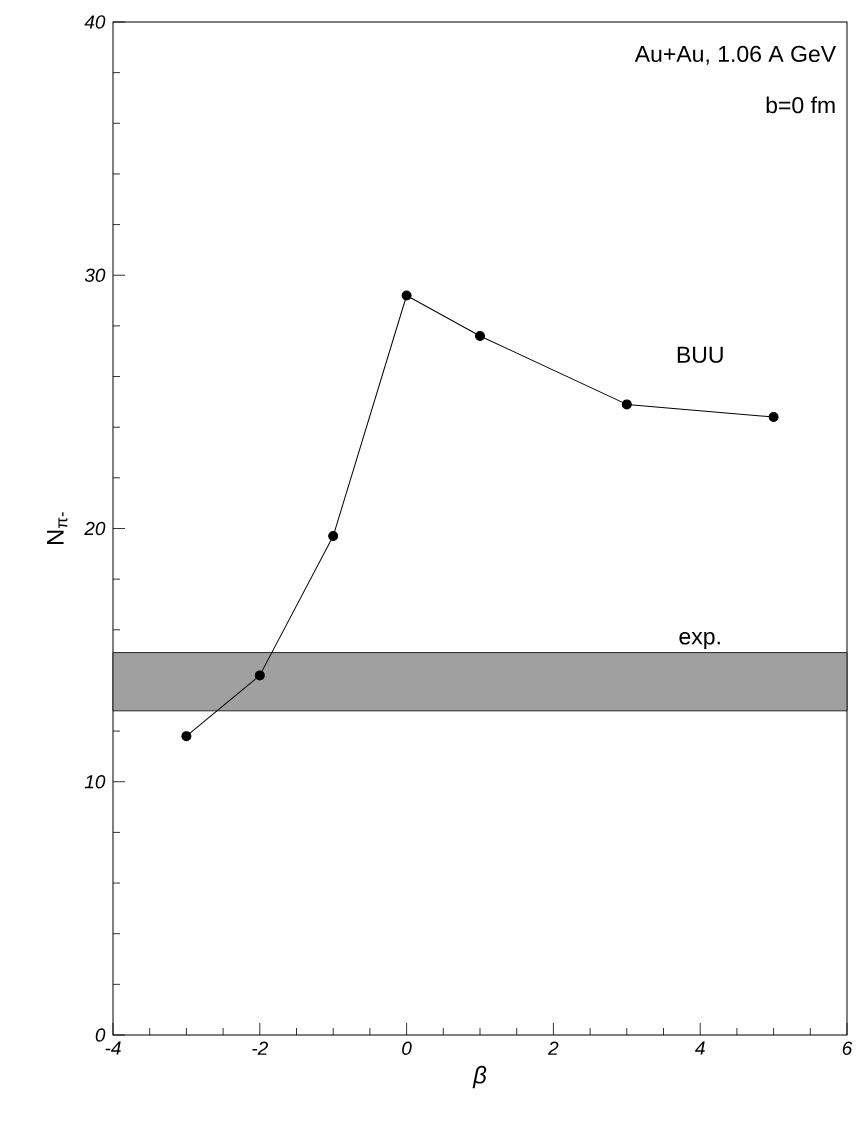 This screenshot has height=1123, width=857. What do you see at coordinates (700, 1048) in the screenshot?
I see `x-tick-label: 4` at bounding box center [700, 1048].